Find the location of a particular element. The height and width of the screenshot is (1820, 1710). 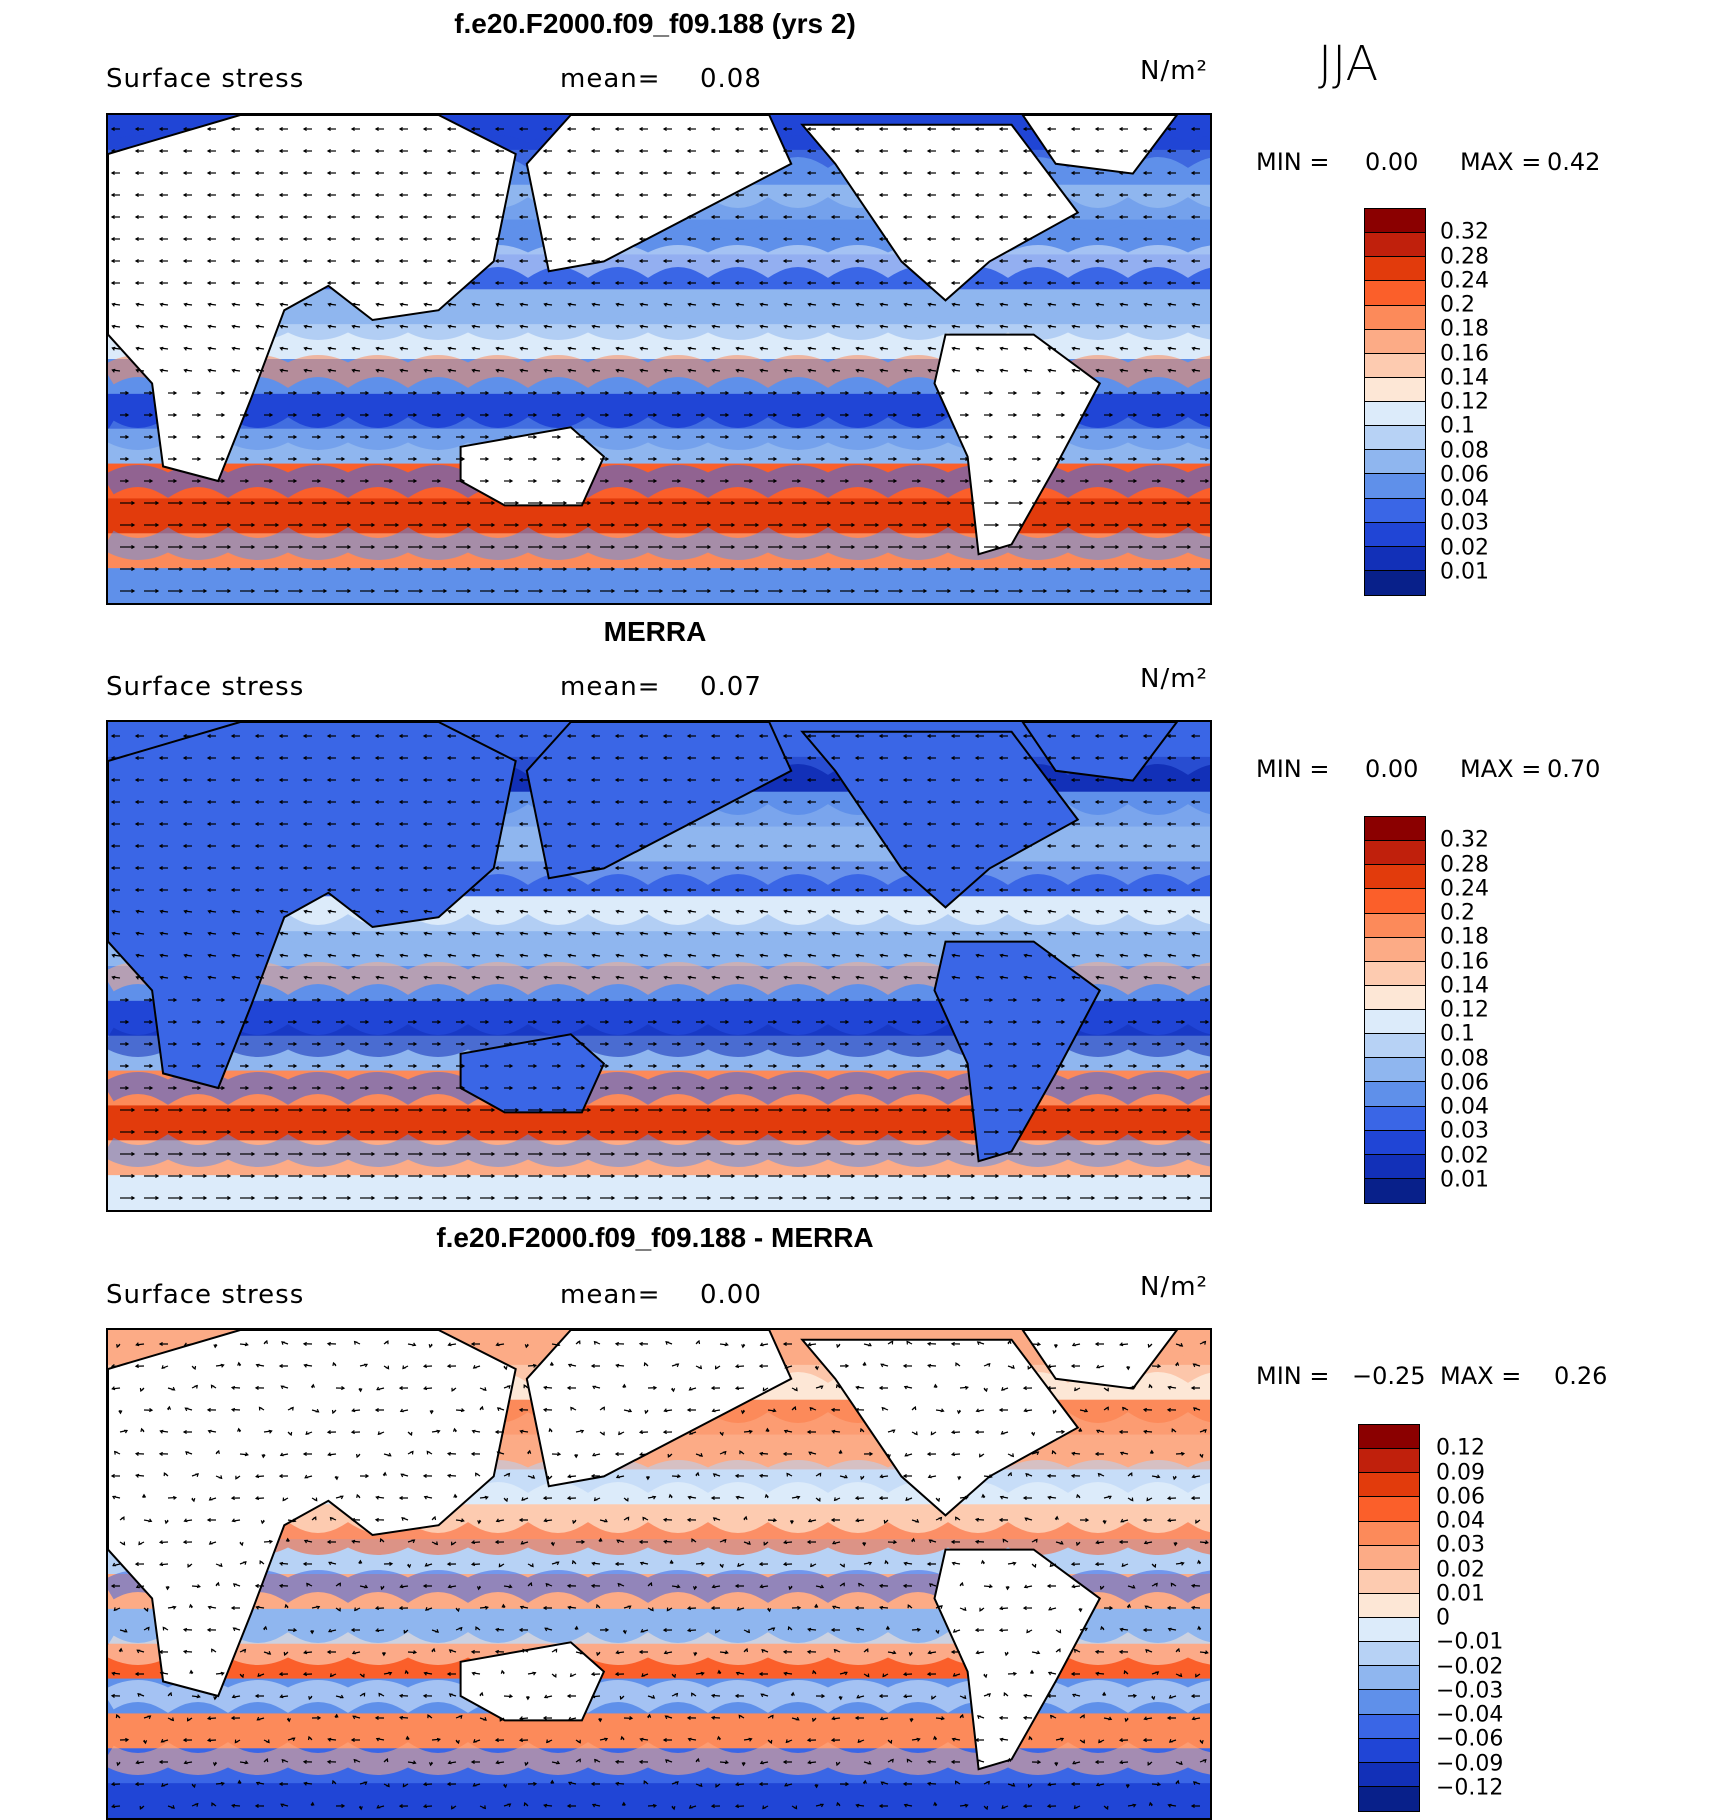

panel-title: f.e20.F2000.f09_f09.188 (yrs 2) is located at coordinates (655, 24).